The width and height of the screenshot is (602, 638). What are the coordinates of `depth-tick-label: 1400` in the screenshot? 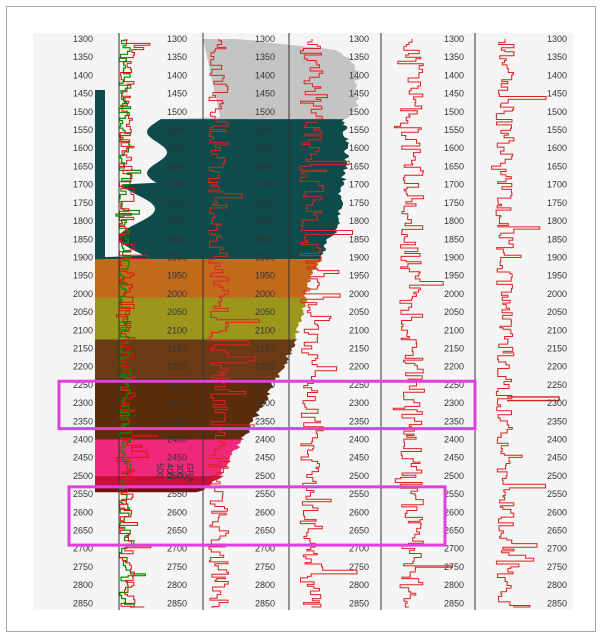 It's located at (454, 75).